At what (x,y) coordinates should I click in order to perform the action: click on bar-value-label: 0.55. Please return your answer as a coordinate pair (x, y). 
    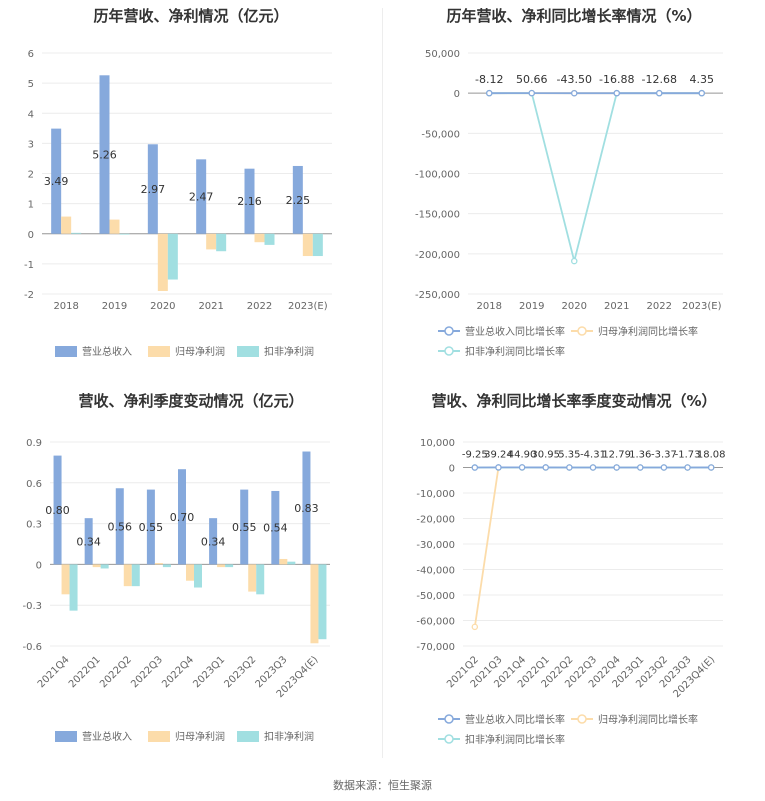
    Looking at the image, I should click on (244, 527).